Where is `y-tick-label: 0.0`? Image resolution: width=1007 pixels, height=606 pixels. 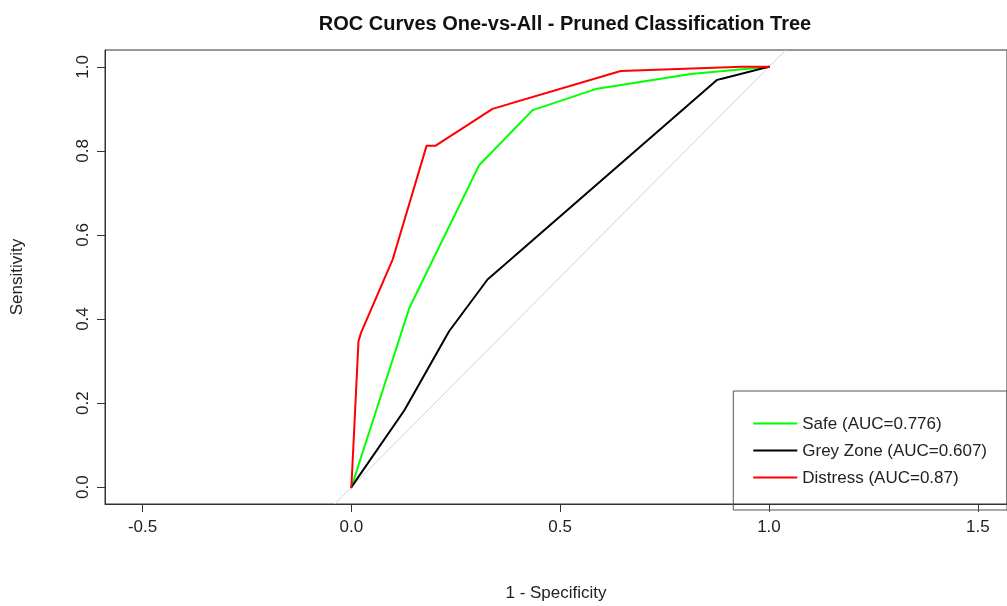
y-tick-label: 0.0 is located at coordinates (82, 487).